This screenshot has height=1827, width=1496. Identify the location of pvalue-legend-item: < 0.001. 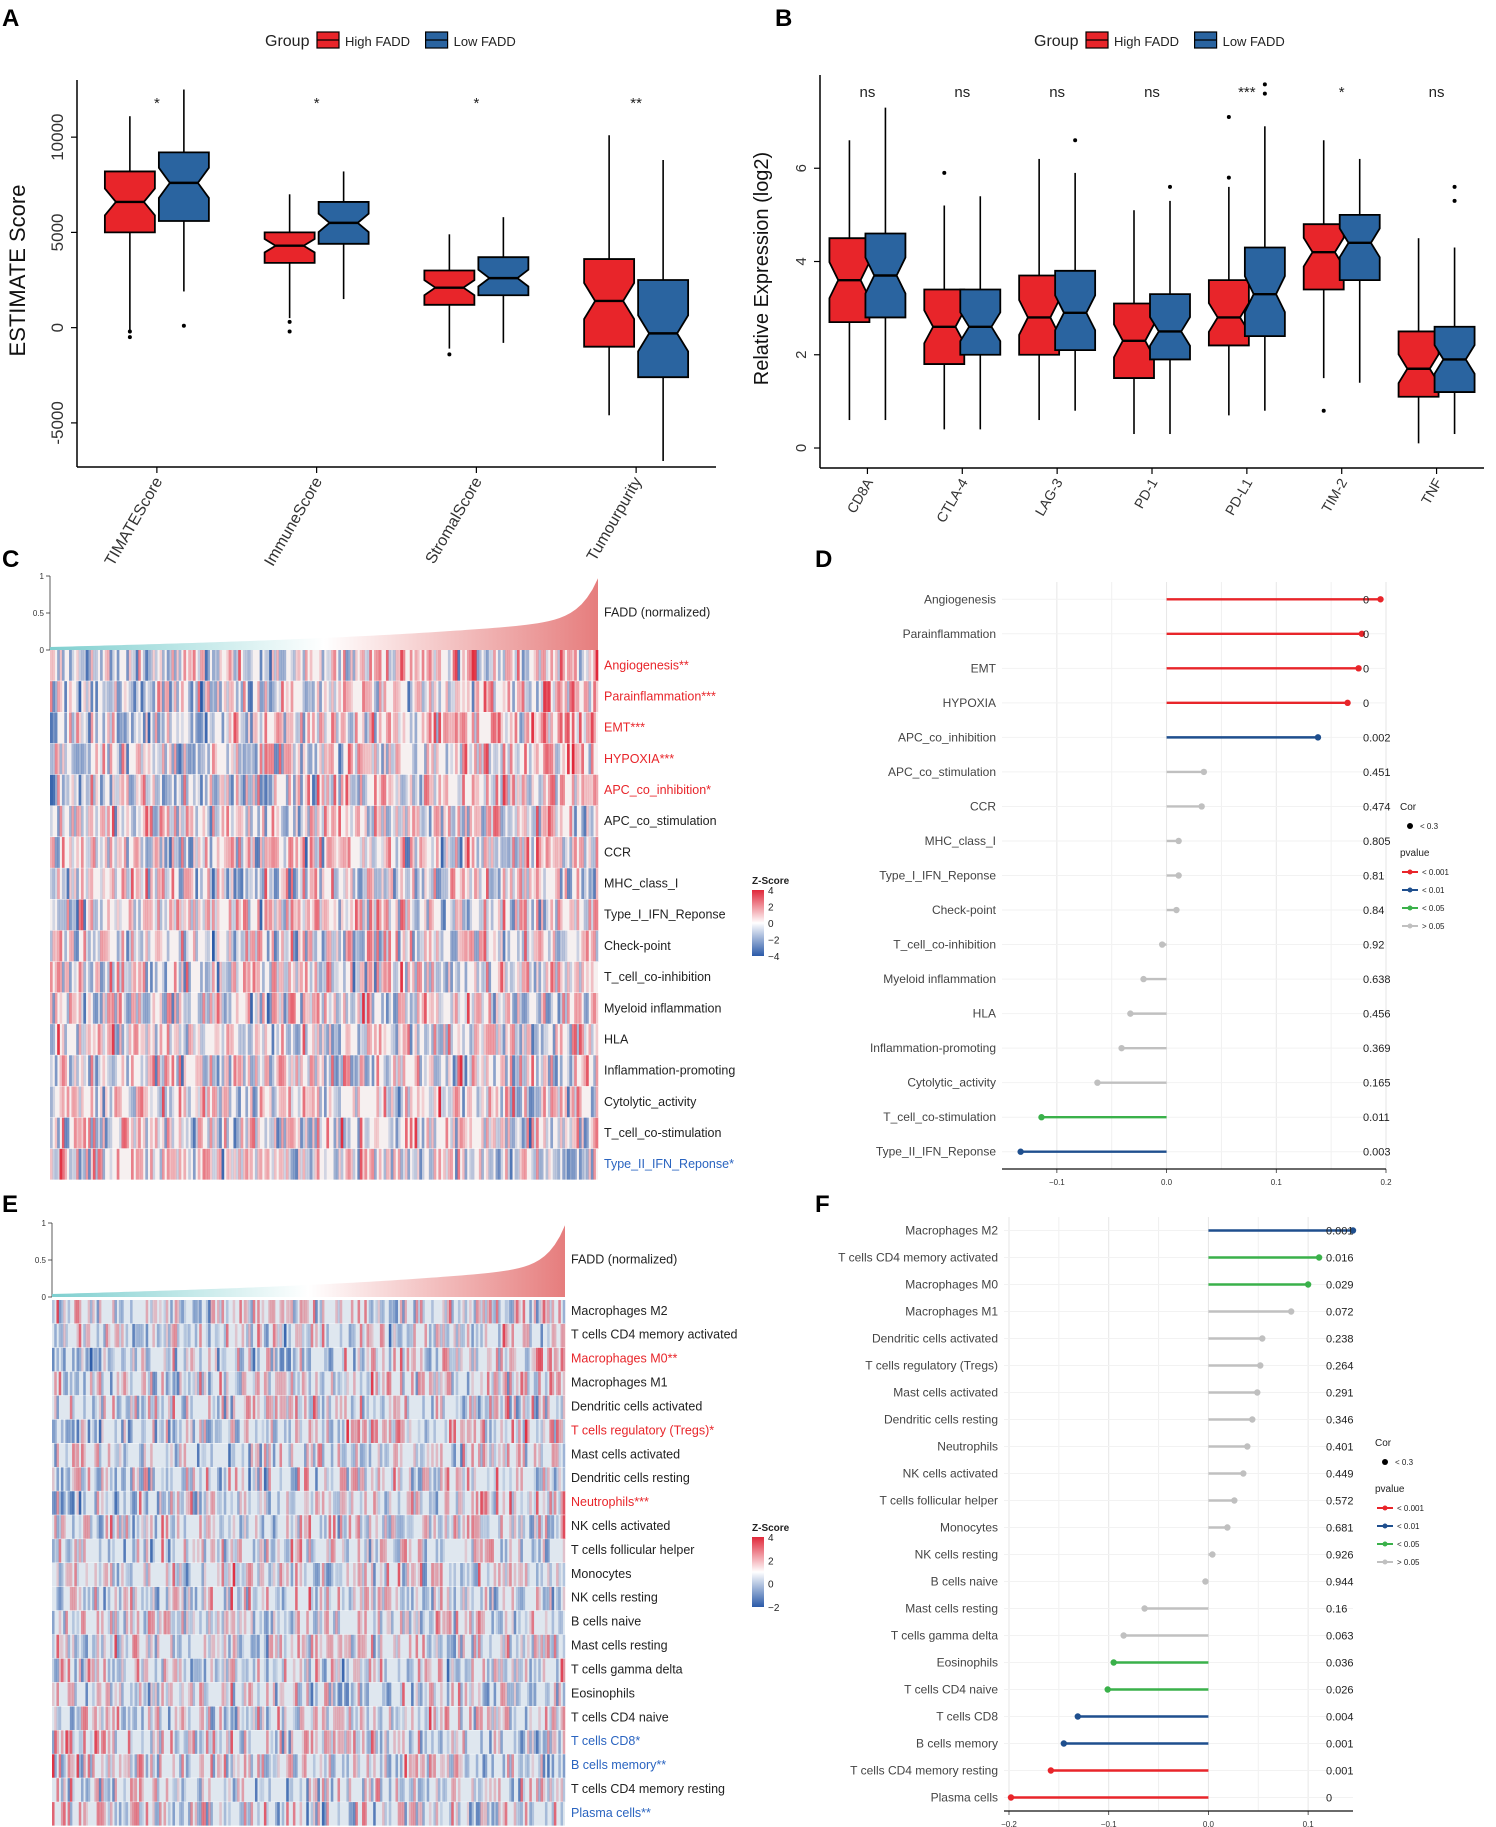
(1435, 872).